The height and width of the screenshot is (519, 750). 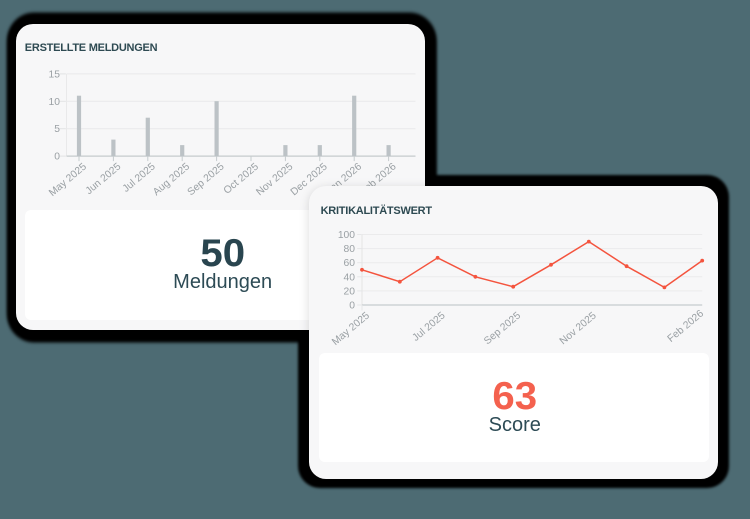 I want to click on svg-text: 5, so click(x=57, y=129).